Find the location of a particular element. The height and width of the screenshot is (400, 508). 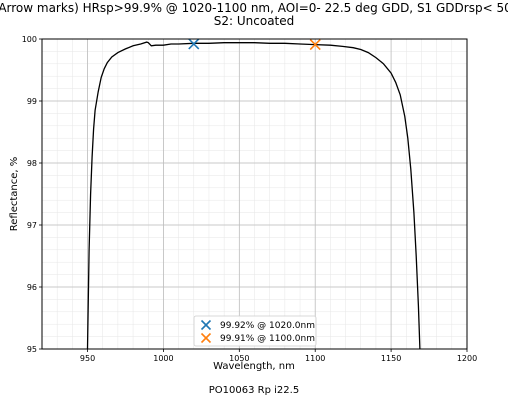

x-tick-label: 1000 is located at coordinates (163, 358).